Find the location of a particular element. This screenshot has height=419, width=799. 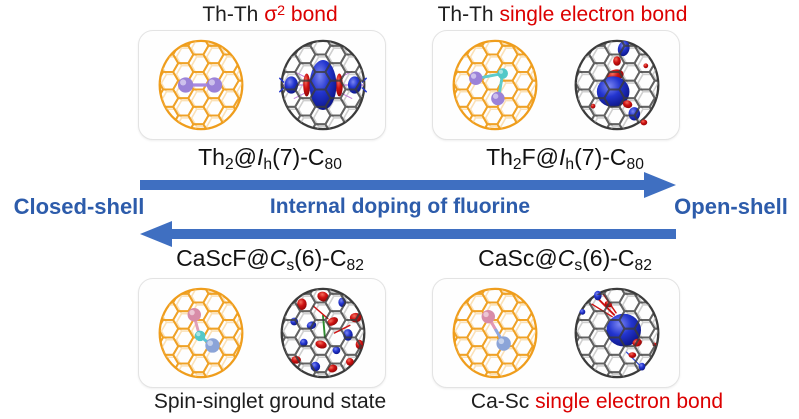

casc-c82-orbital-isosurface is located at coordinates (617, 333).